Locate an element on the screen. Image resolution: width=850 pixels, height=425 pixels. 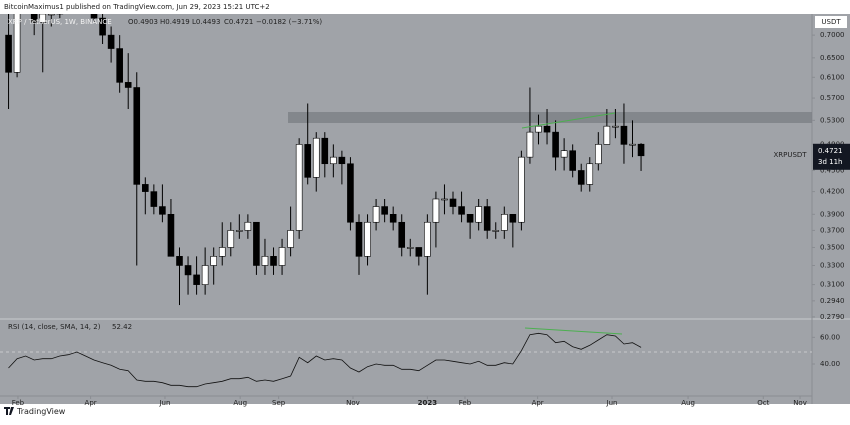
rsi-line is located at coordinates (325, 360).